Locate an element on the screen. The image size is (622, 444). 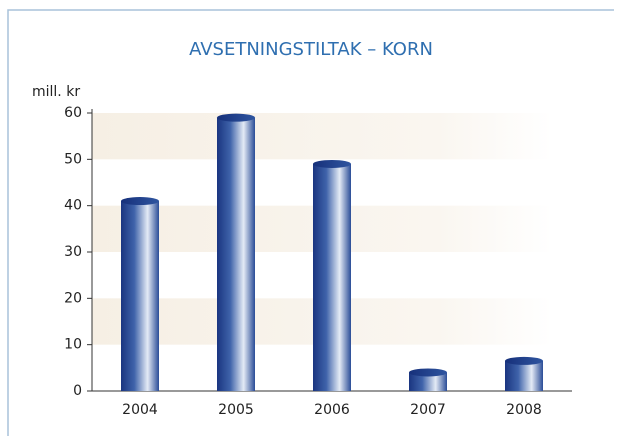
chart-title: AVSETNINGSTILTAK – KORN is located at coordinates (311, 49).